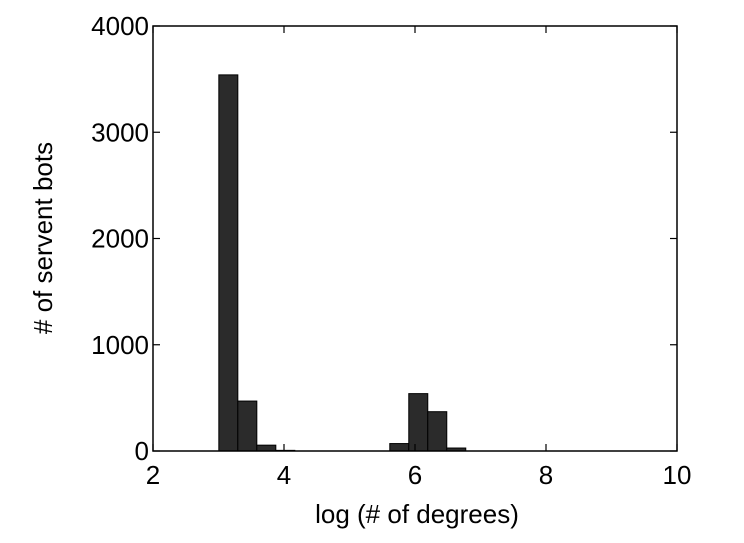 The width and height of the screenshot is (744, 543). What do you see at coordinates (417, 514) in the screenshot?
I see `x-axis-title: log (# of degrees)` at bounding box center [417, 514].